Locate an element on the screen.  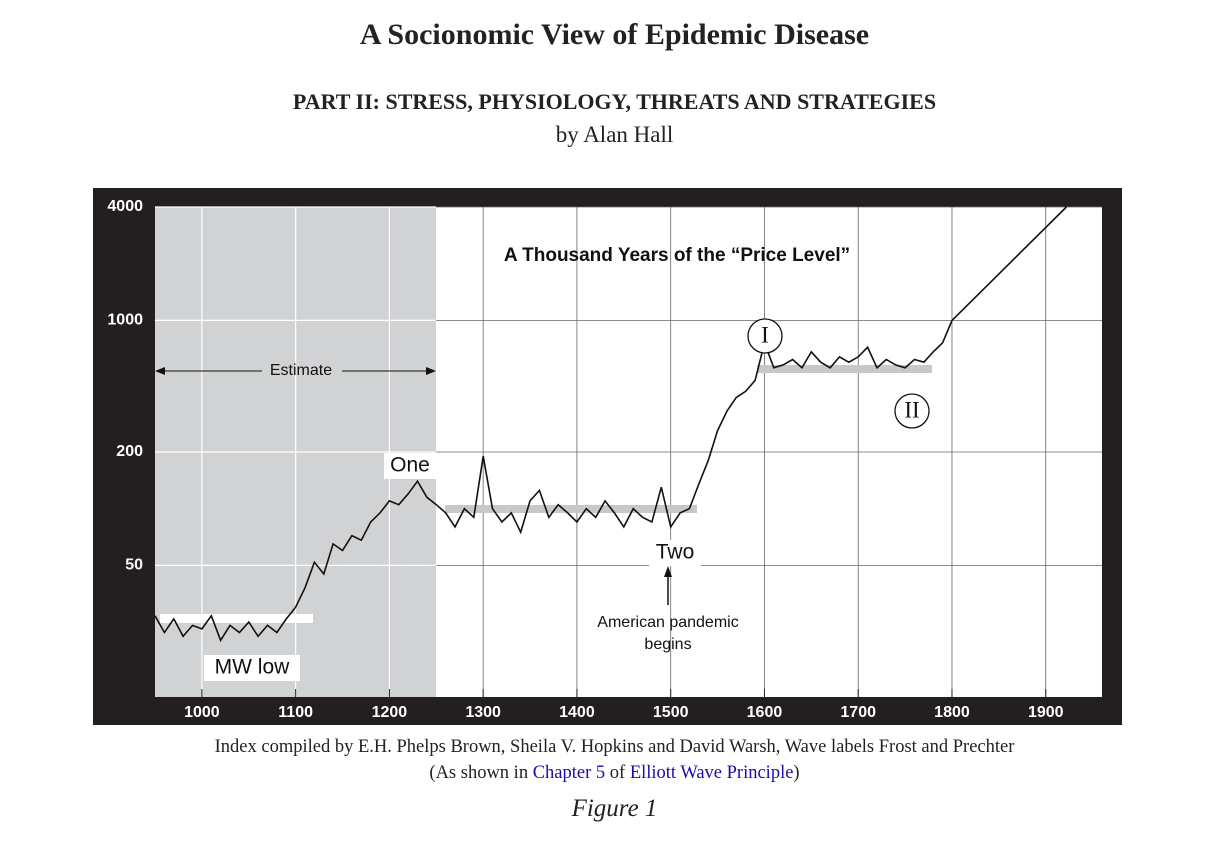
x-tick-label: 1900 is located at coordinates (1046, 712).